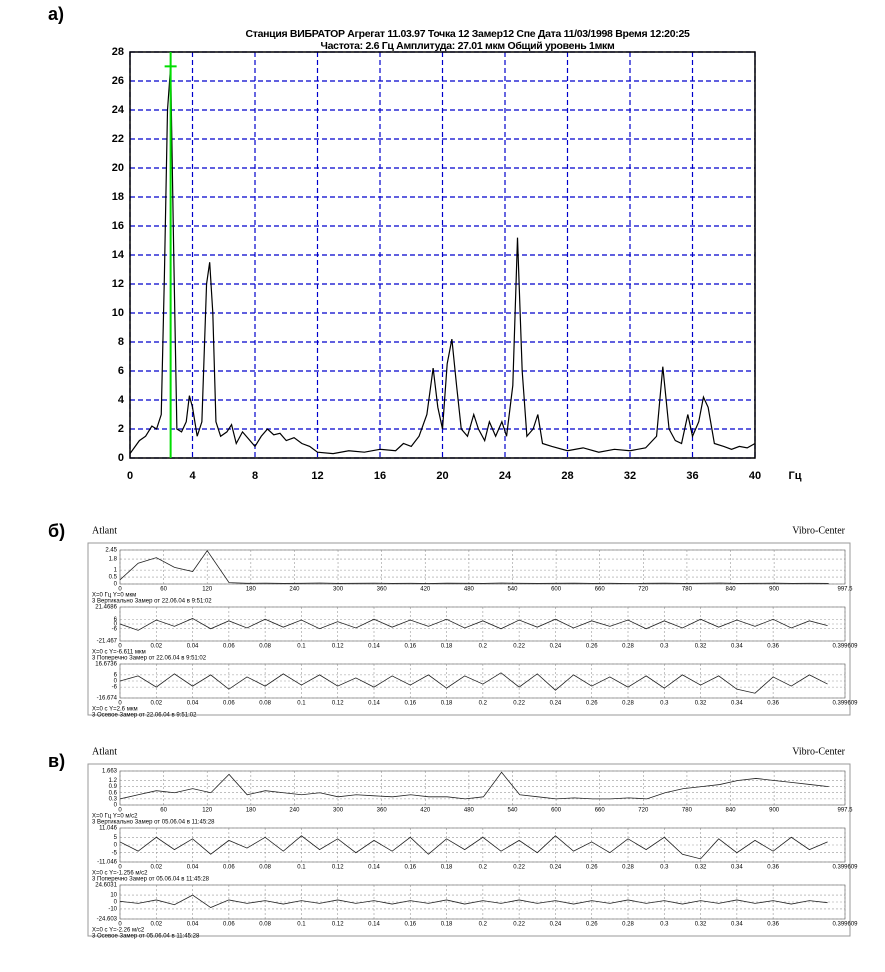  I want to click on y-tick-label: 1.2, so click(113, 781).